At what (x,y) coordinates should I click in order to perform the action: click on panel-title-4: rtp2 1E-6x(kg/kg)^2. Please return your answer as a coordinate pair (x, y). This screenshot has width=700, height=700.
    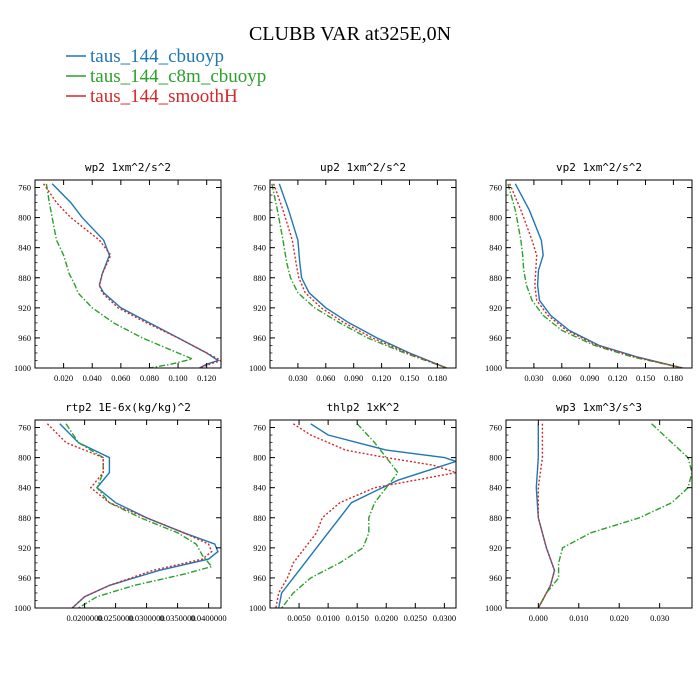
    Looking at the image, I should click on (128, 407).